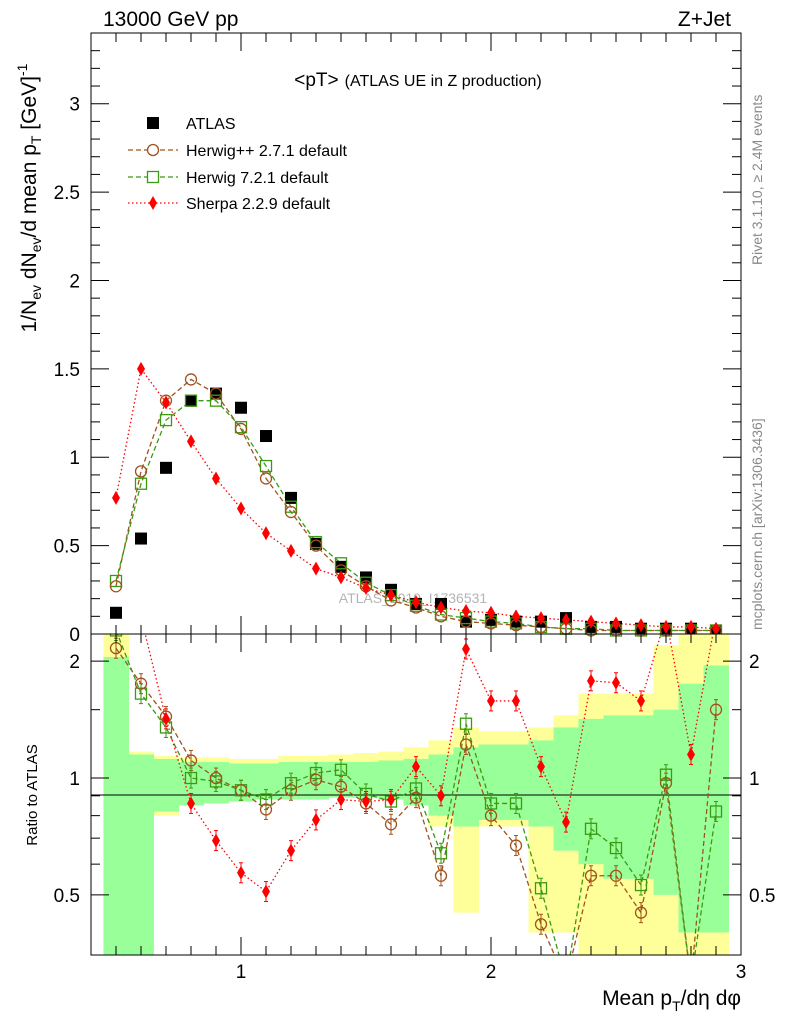 The width and height of the screenshot is (786, 1024). I want to click on legend-entry-atlas: ATLAS, so click(191, 124).